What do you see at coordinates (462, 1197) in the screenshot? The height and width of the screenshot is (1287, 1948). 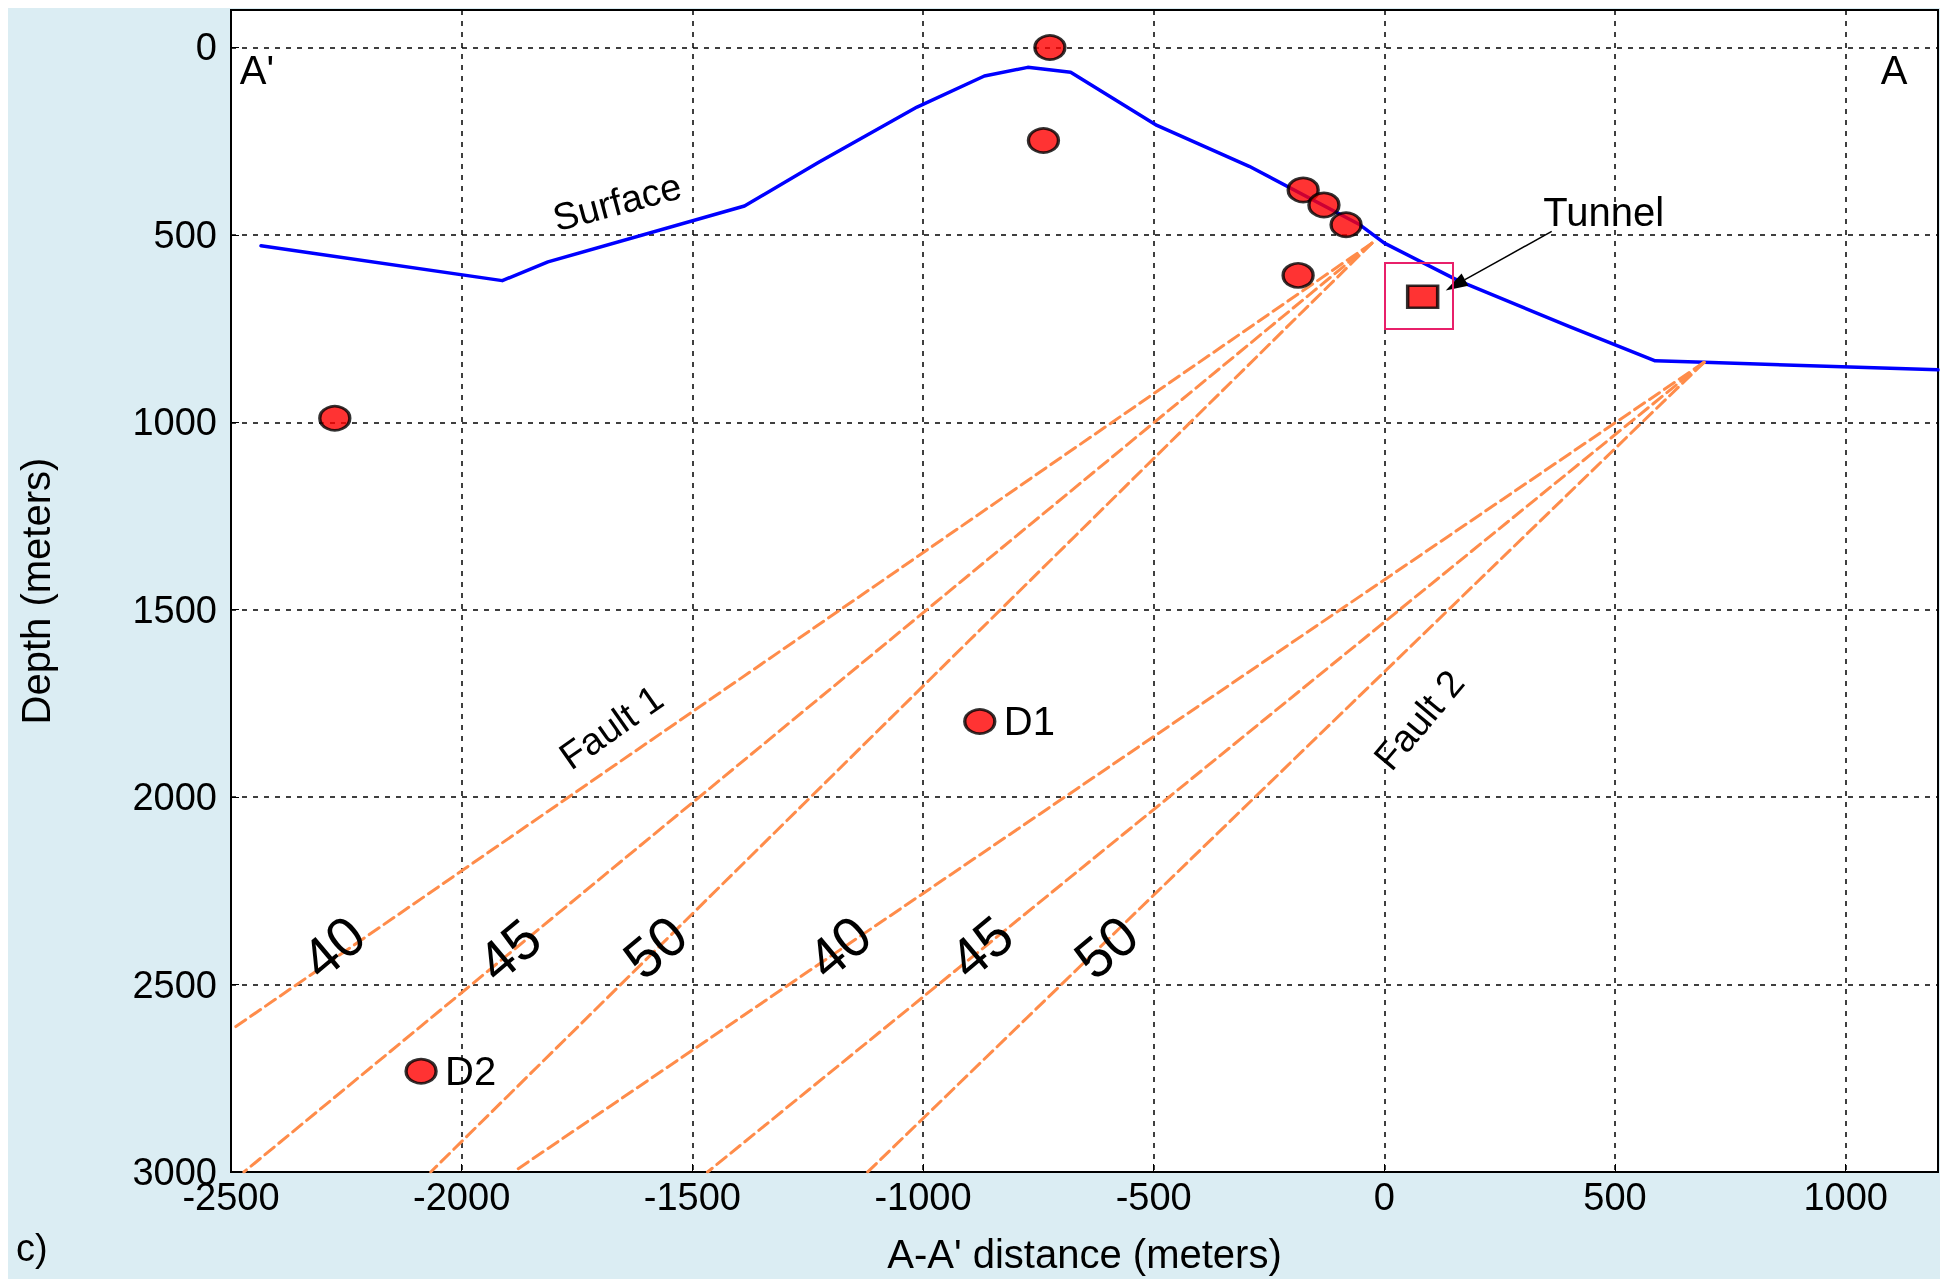 I see `x-tick-label: -2000` at bounding box center [462, 1197].